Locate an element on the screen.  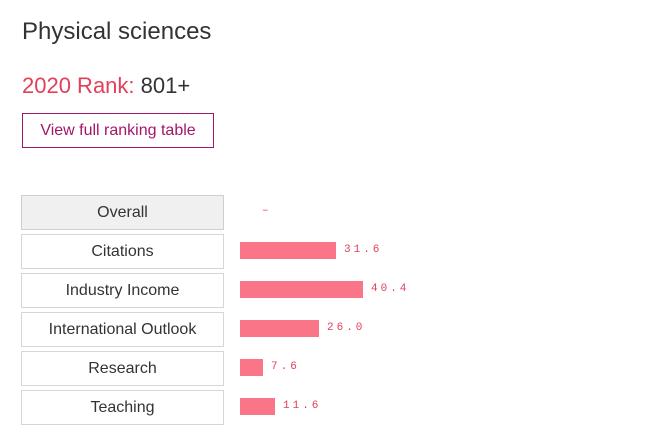
metric-button-overall: Overall is located at coordinates (122, 212).